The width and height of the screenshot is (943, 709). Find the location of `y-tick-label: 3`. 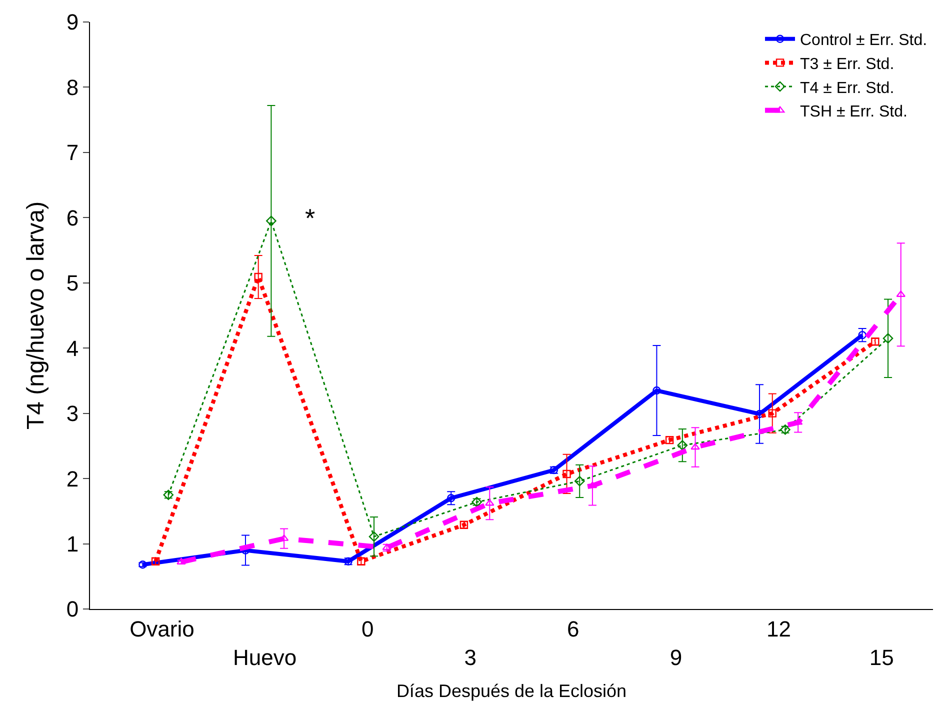

y-tick-label: 3 is located at coordinates (72, 413).